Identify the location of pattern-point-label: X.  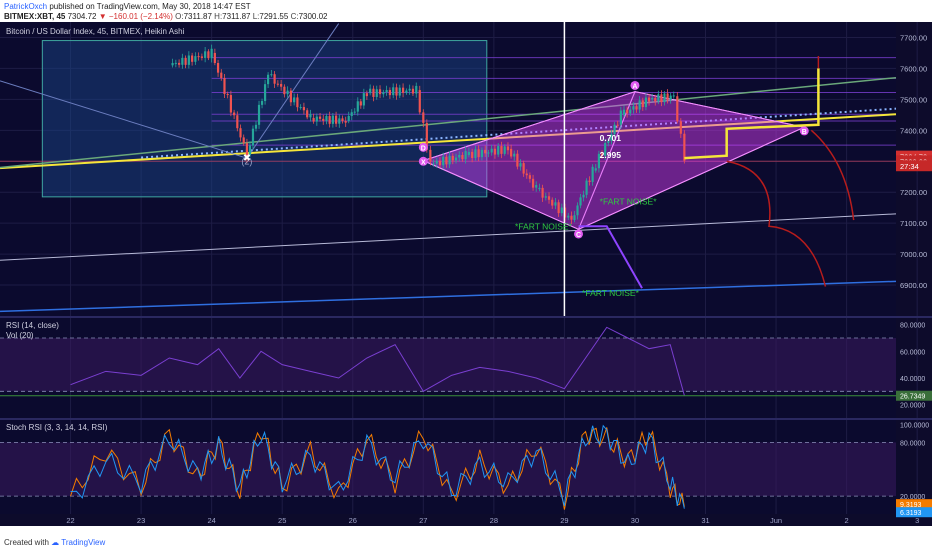
(423, 162).